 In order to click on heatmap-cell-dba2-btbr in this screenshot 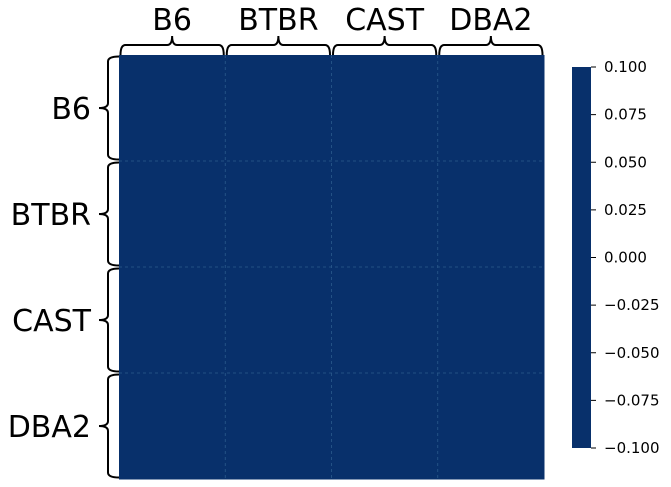, I will do `click(278, 426)`.